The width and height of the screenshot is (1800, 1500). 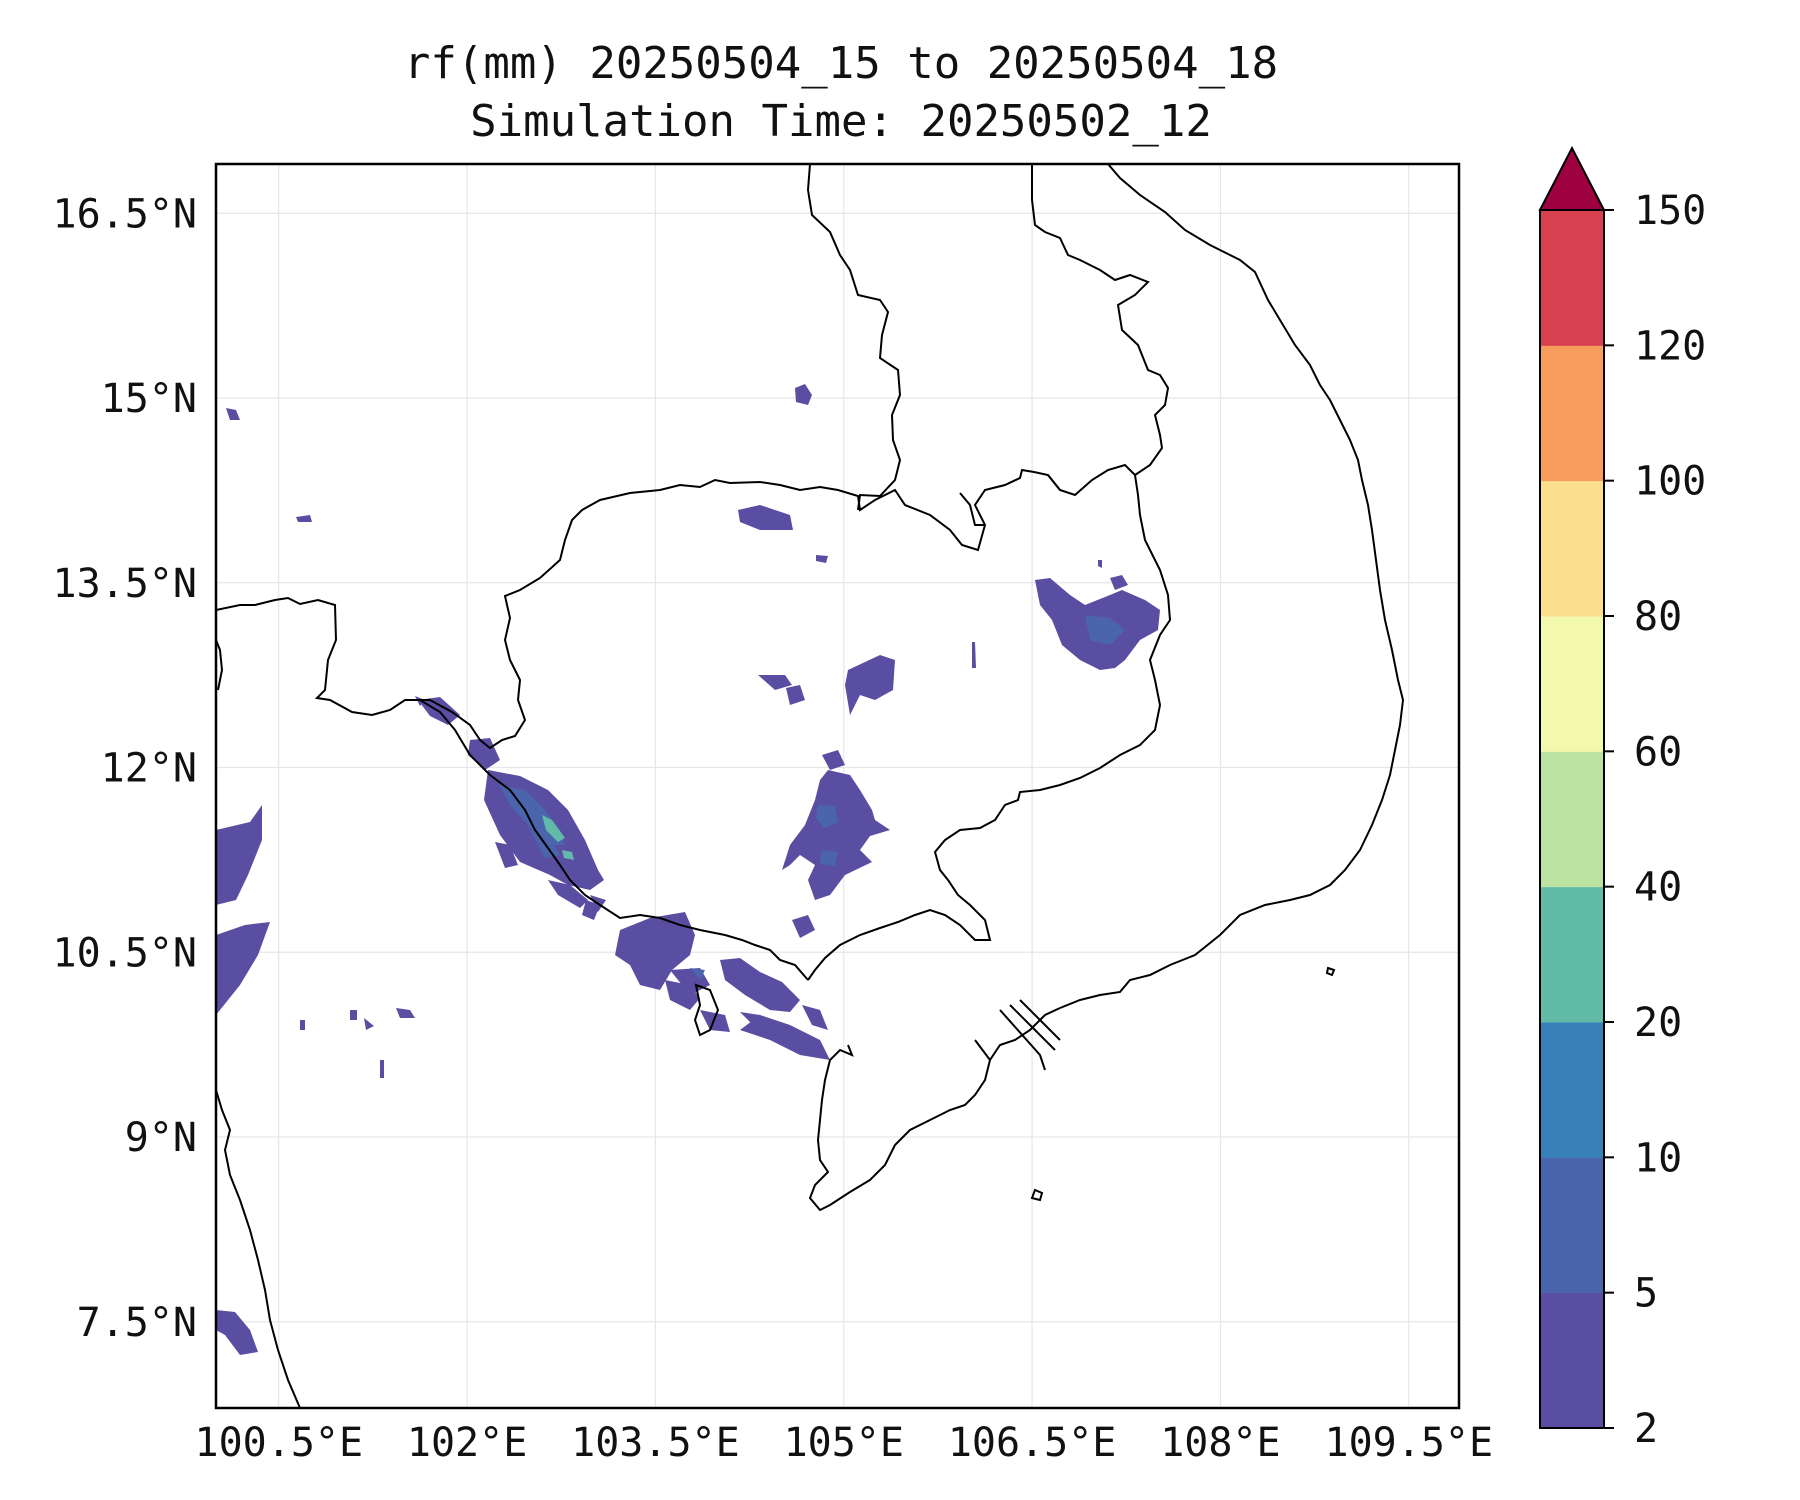 I want to click on colorbar-label: 60, so click(x=1658, y=752).